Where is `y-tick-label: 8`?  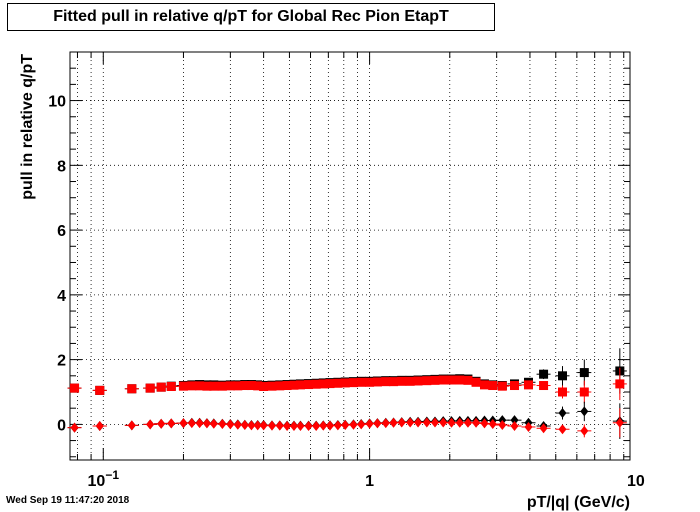 y-tick-label: 8 is located at coordinates (61, 166).